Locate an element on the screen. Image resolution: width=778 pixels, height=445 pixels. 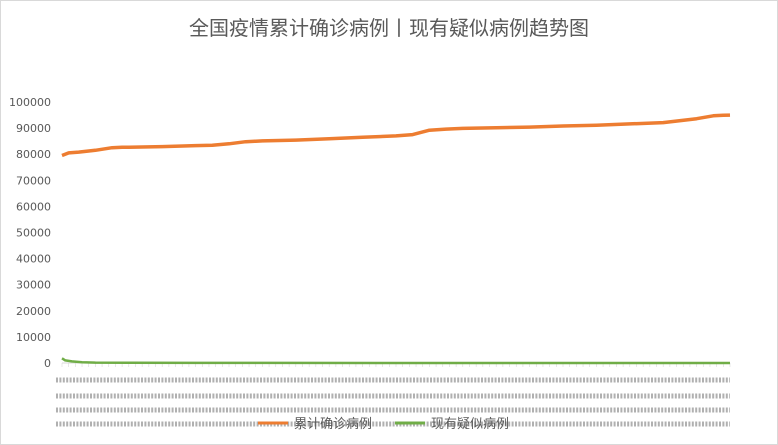
legend-label-1: 累计确诊病例 is located at coordinates (333, 424).